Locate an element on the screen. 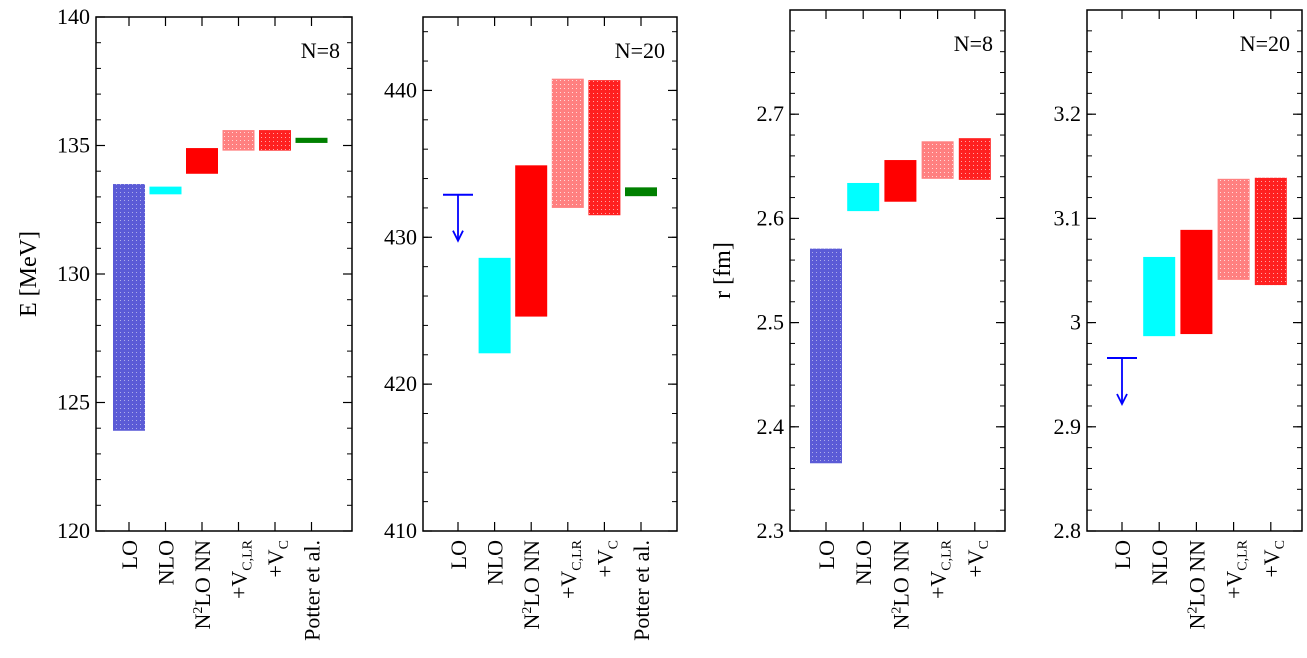 This screenshot has height=658, width=1307. y-axis-label: r [fm] is located at coordinates (723, 270).